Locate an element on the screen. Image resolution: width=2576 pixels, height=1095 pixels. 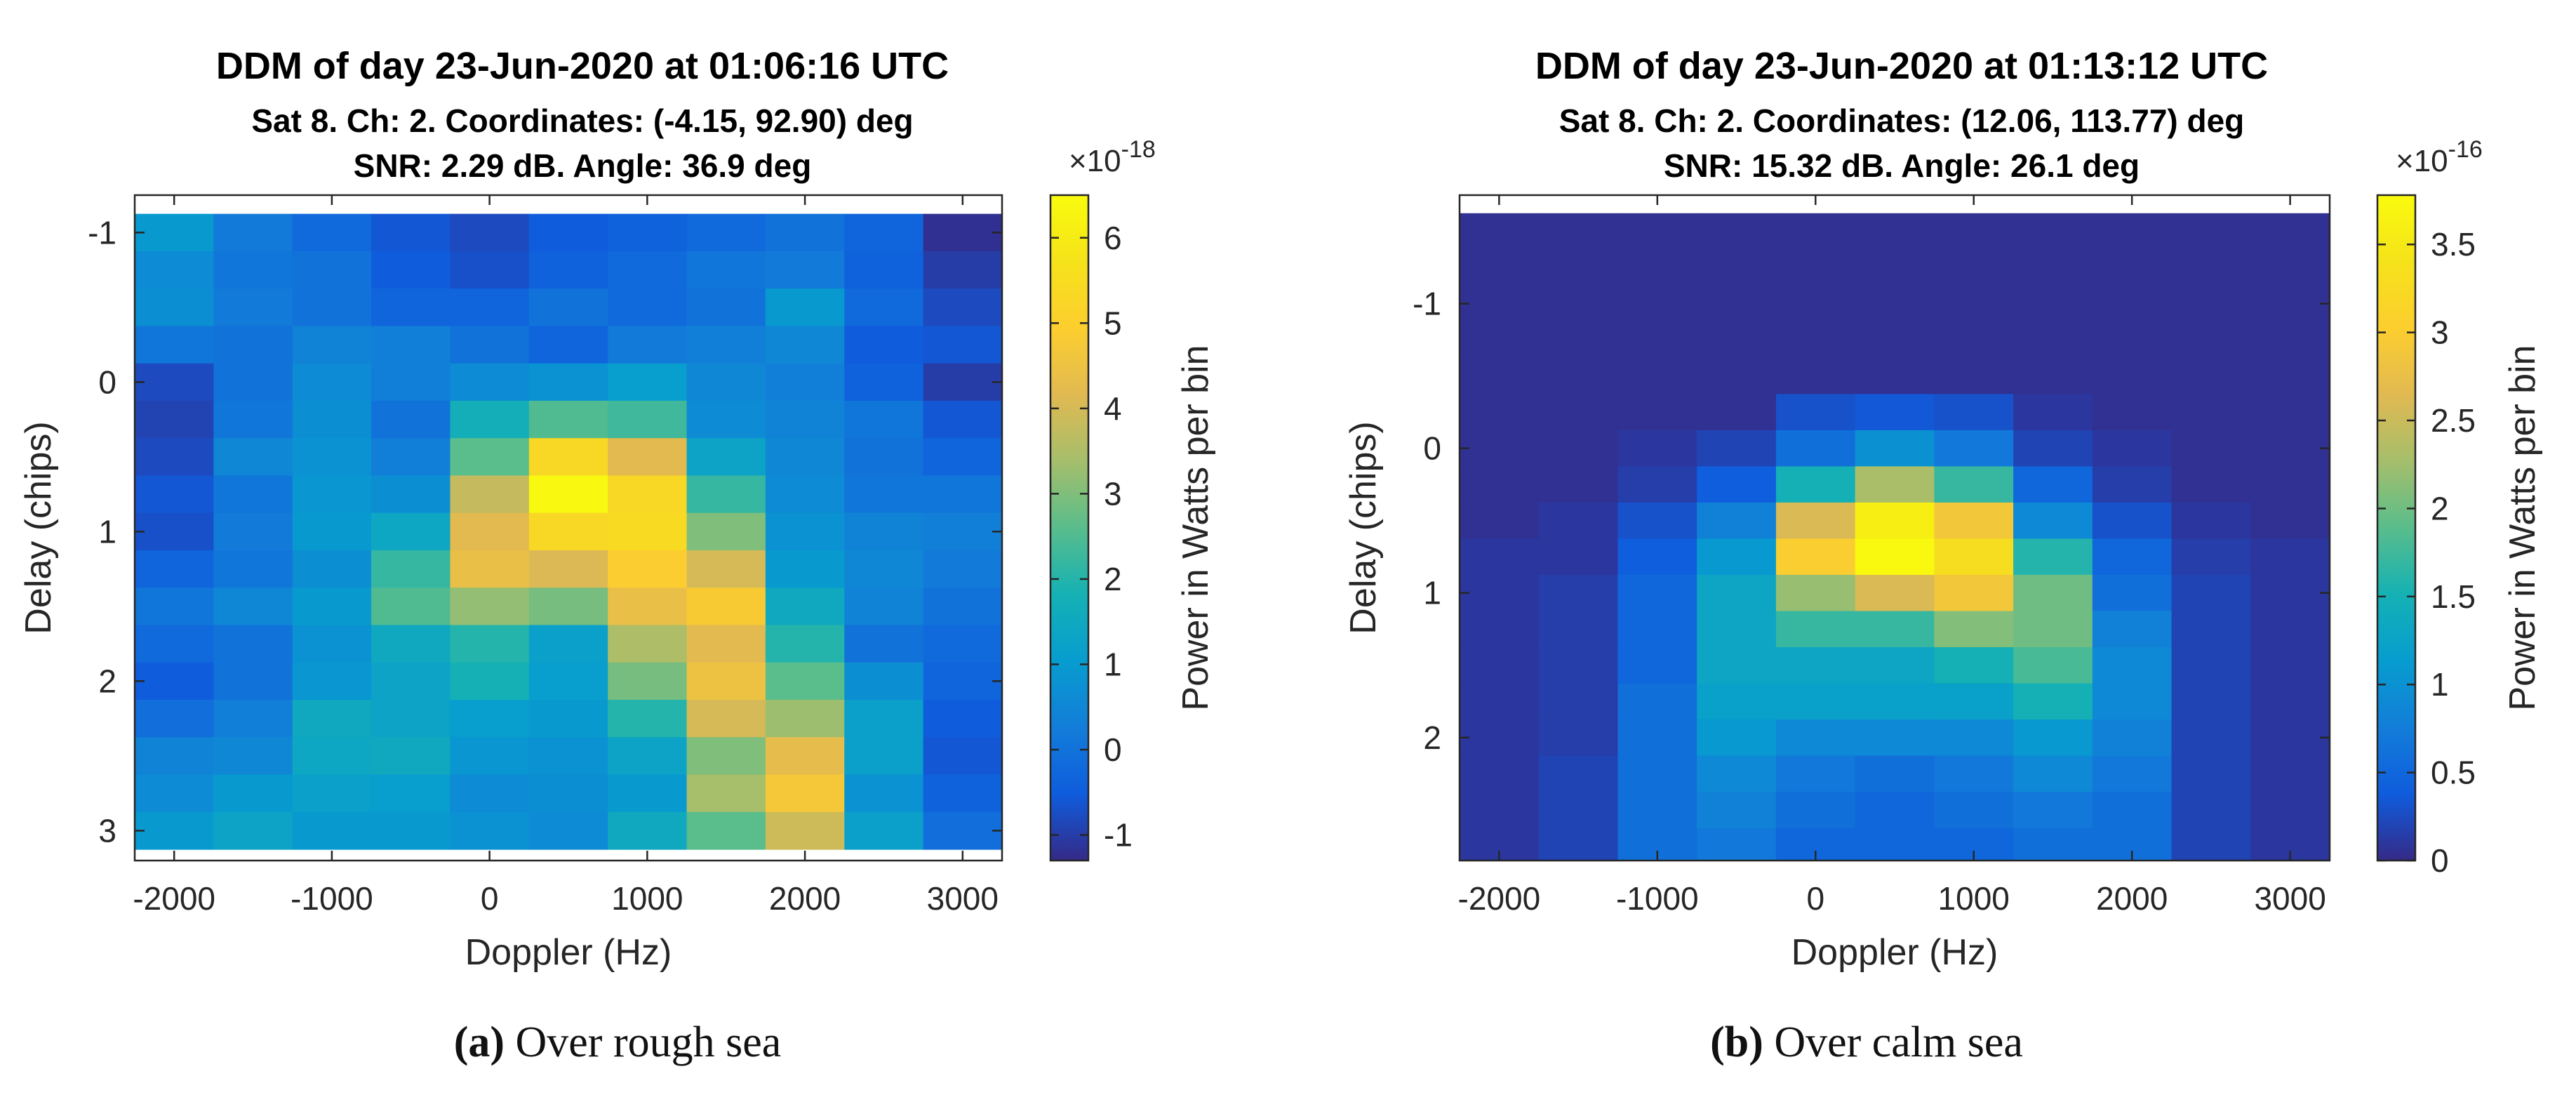
colorbar-a is located at coordinates (1070, 528).